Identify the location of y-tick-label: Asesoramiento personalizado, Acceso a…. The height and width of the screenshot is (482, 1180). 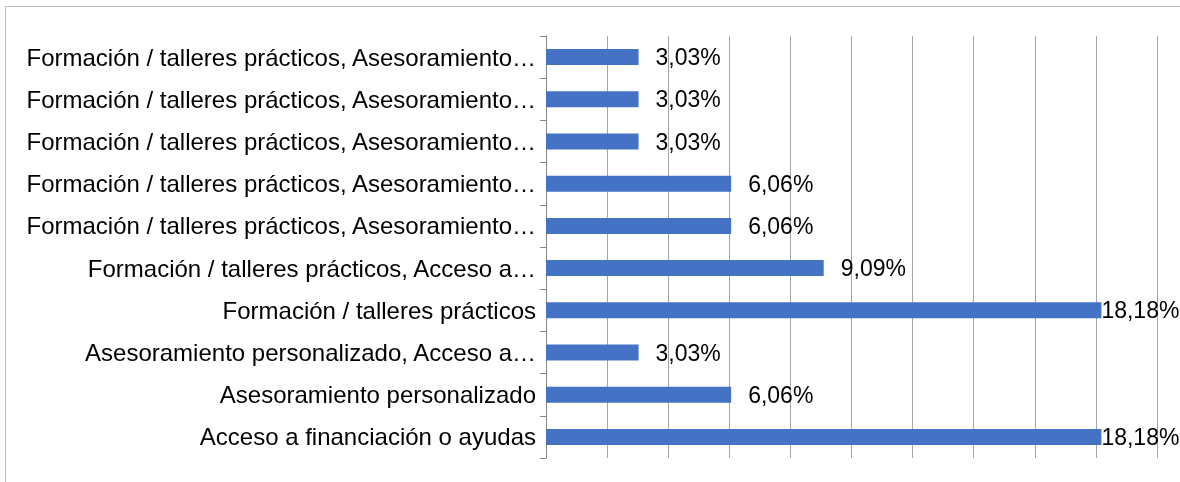
(310, 352).